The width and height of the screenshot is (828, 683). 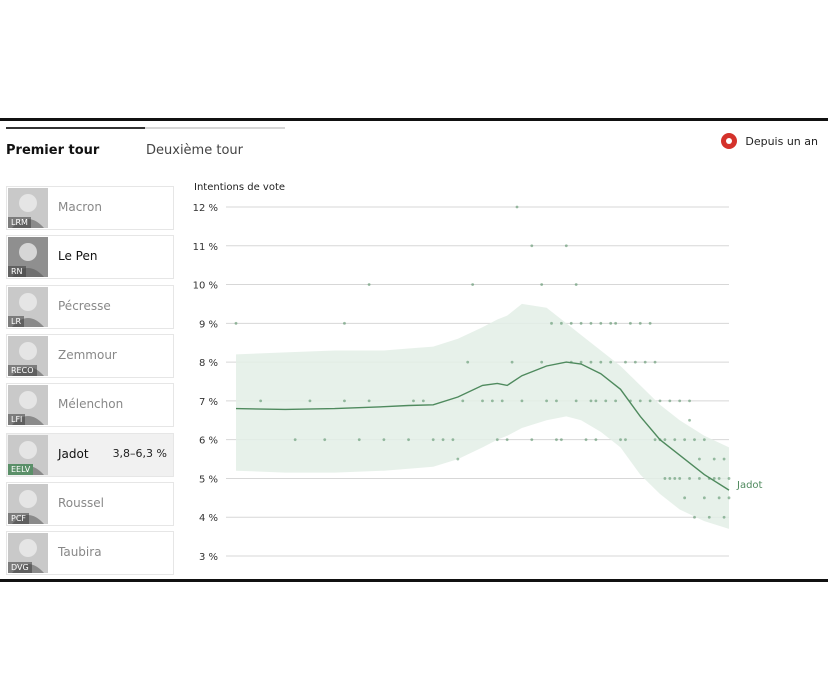 I want to click on candidate-name: Pécresse, so click(x=84, y=305).